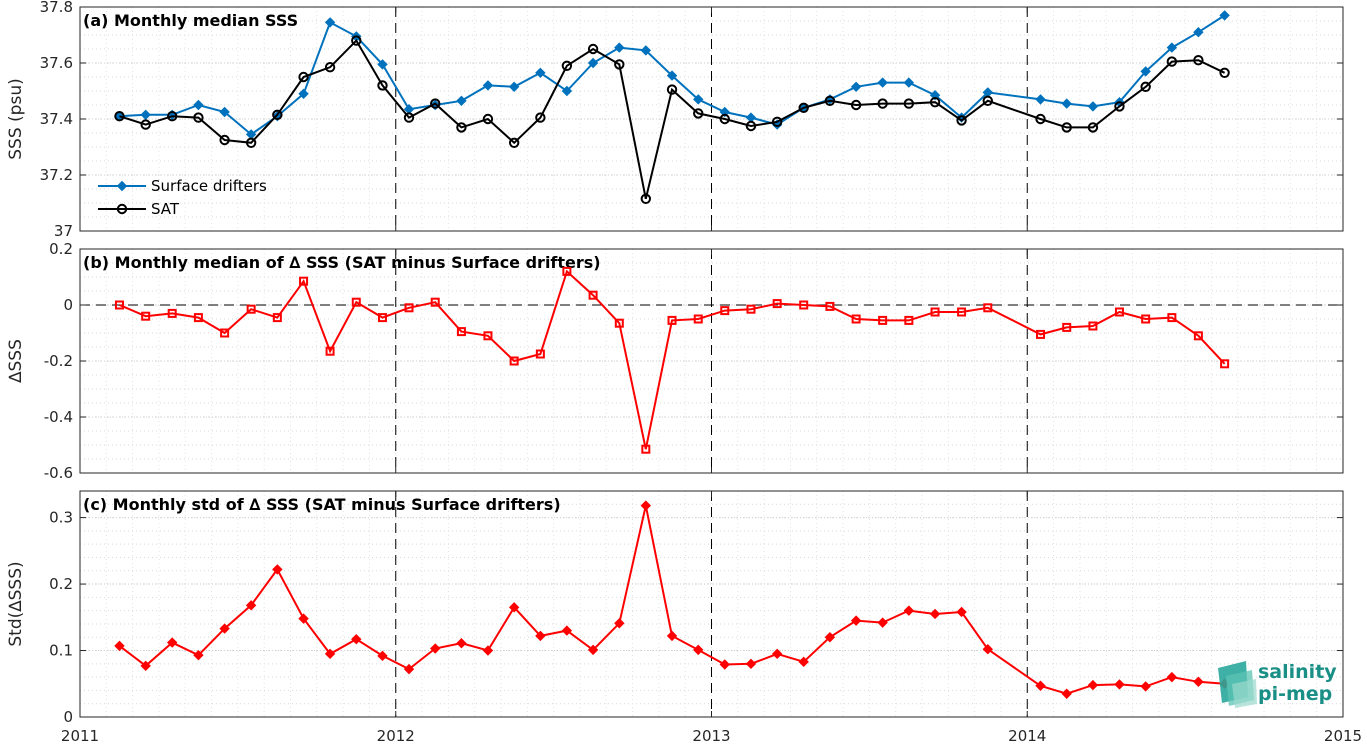 The image size is (1367, 745). I want to click on x-tick-label: 2012, so click(396, 736).